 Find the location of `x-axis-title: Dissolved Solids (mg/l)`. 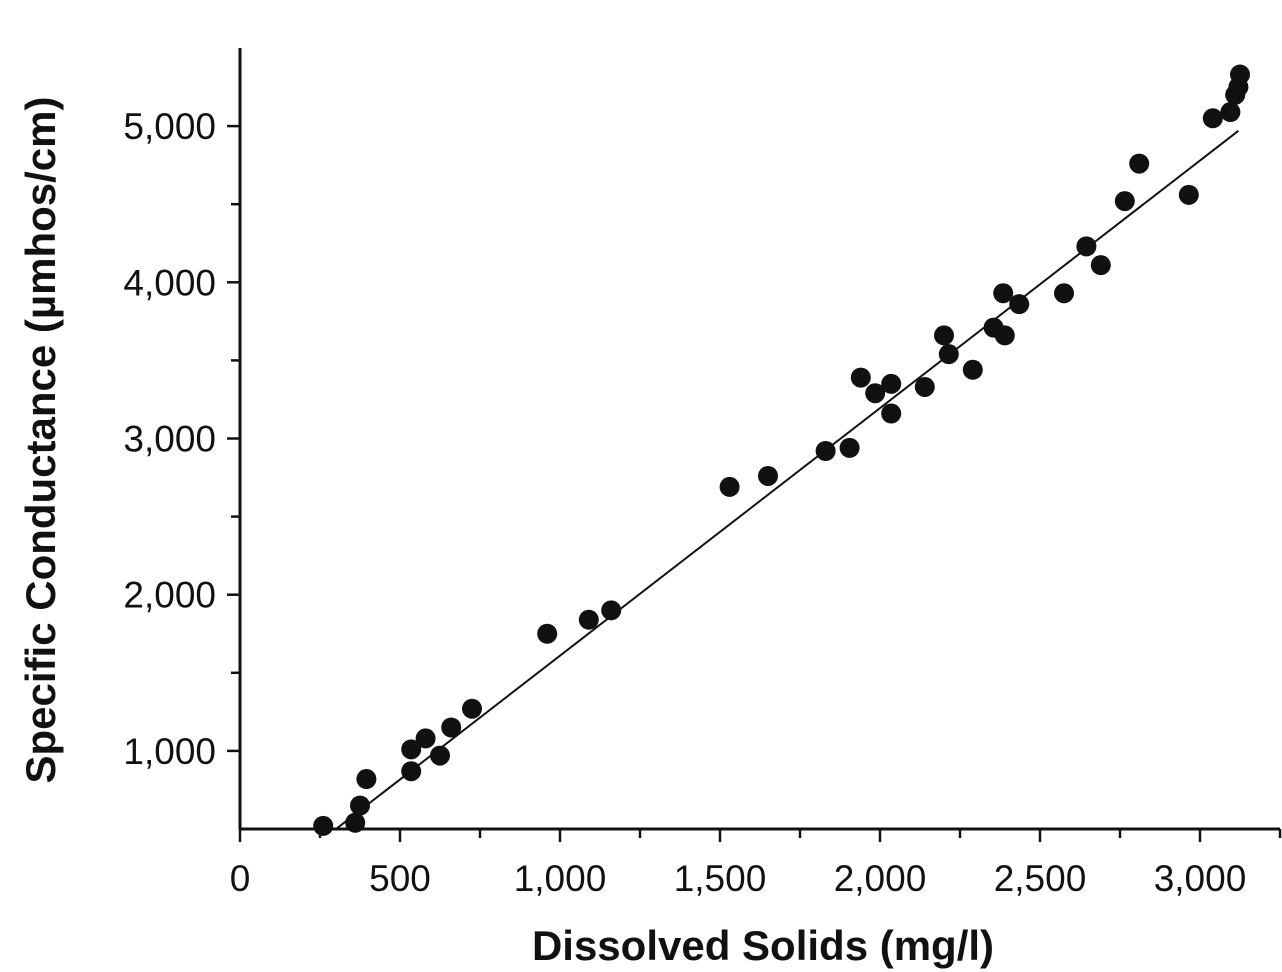

x-axis-title: Dissolved Solids (mg/l) is located at coordinates (763, 945).